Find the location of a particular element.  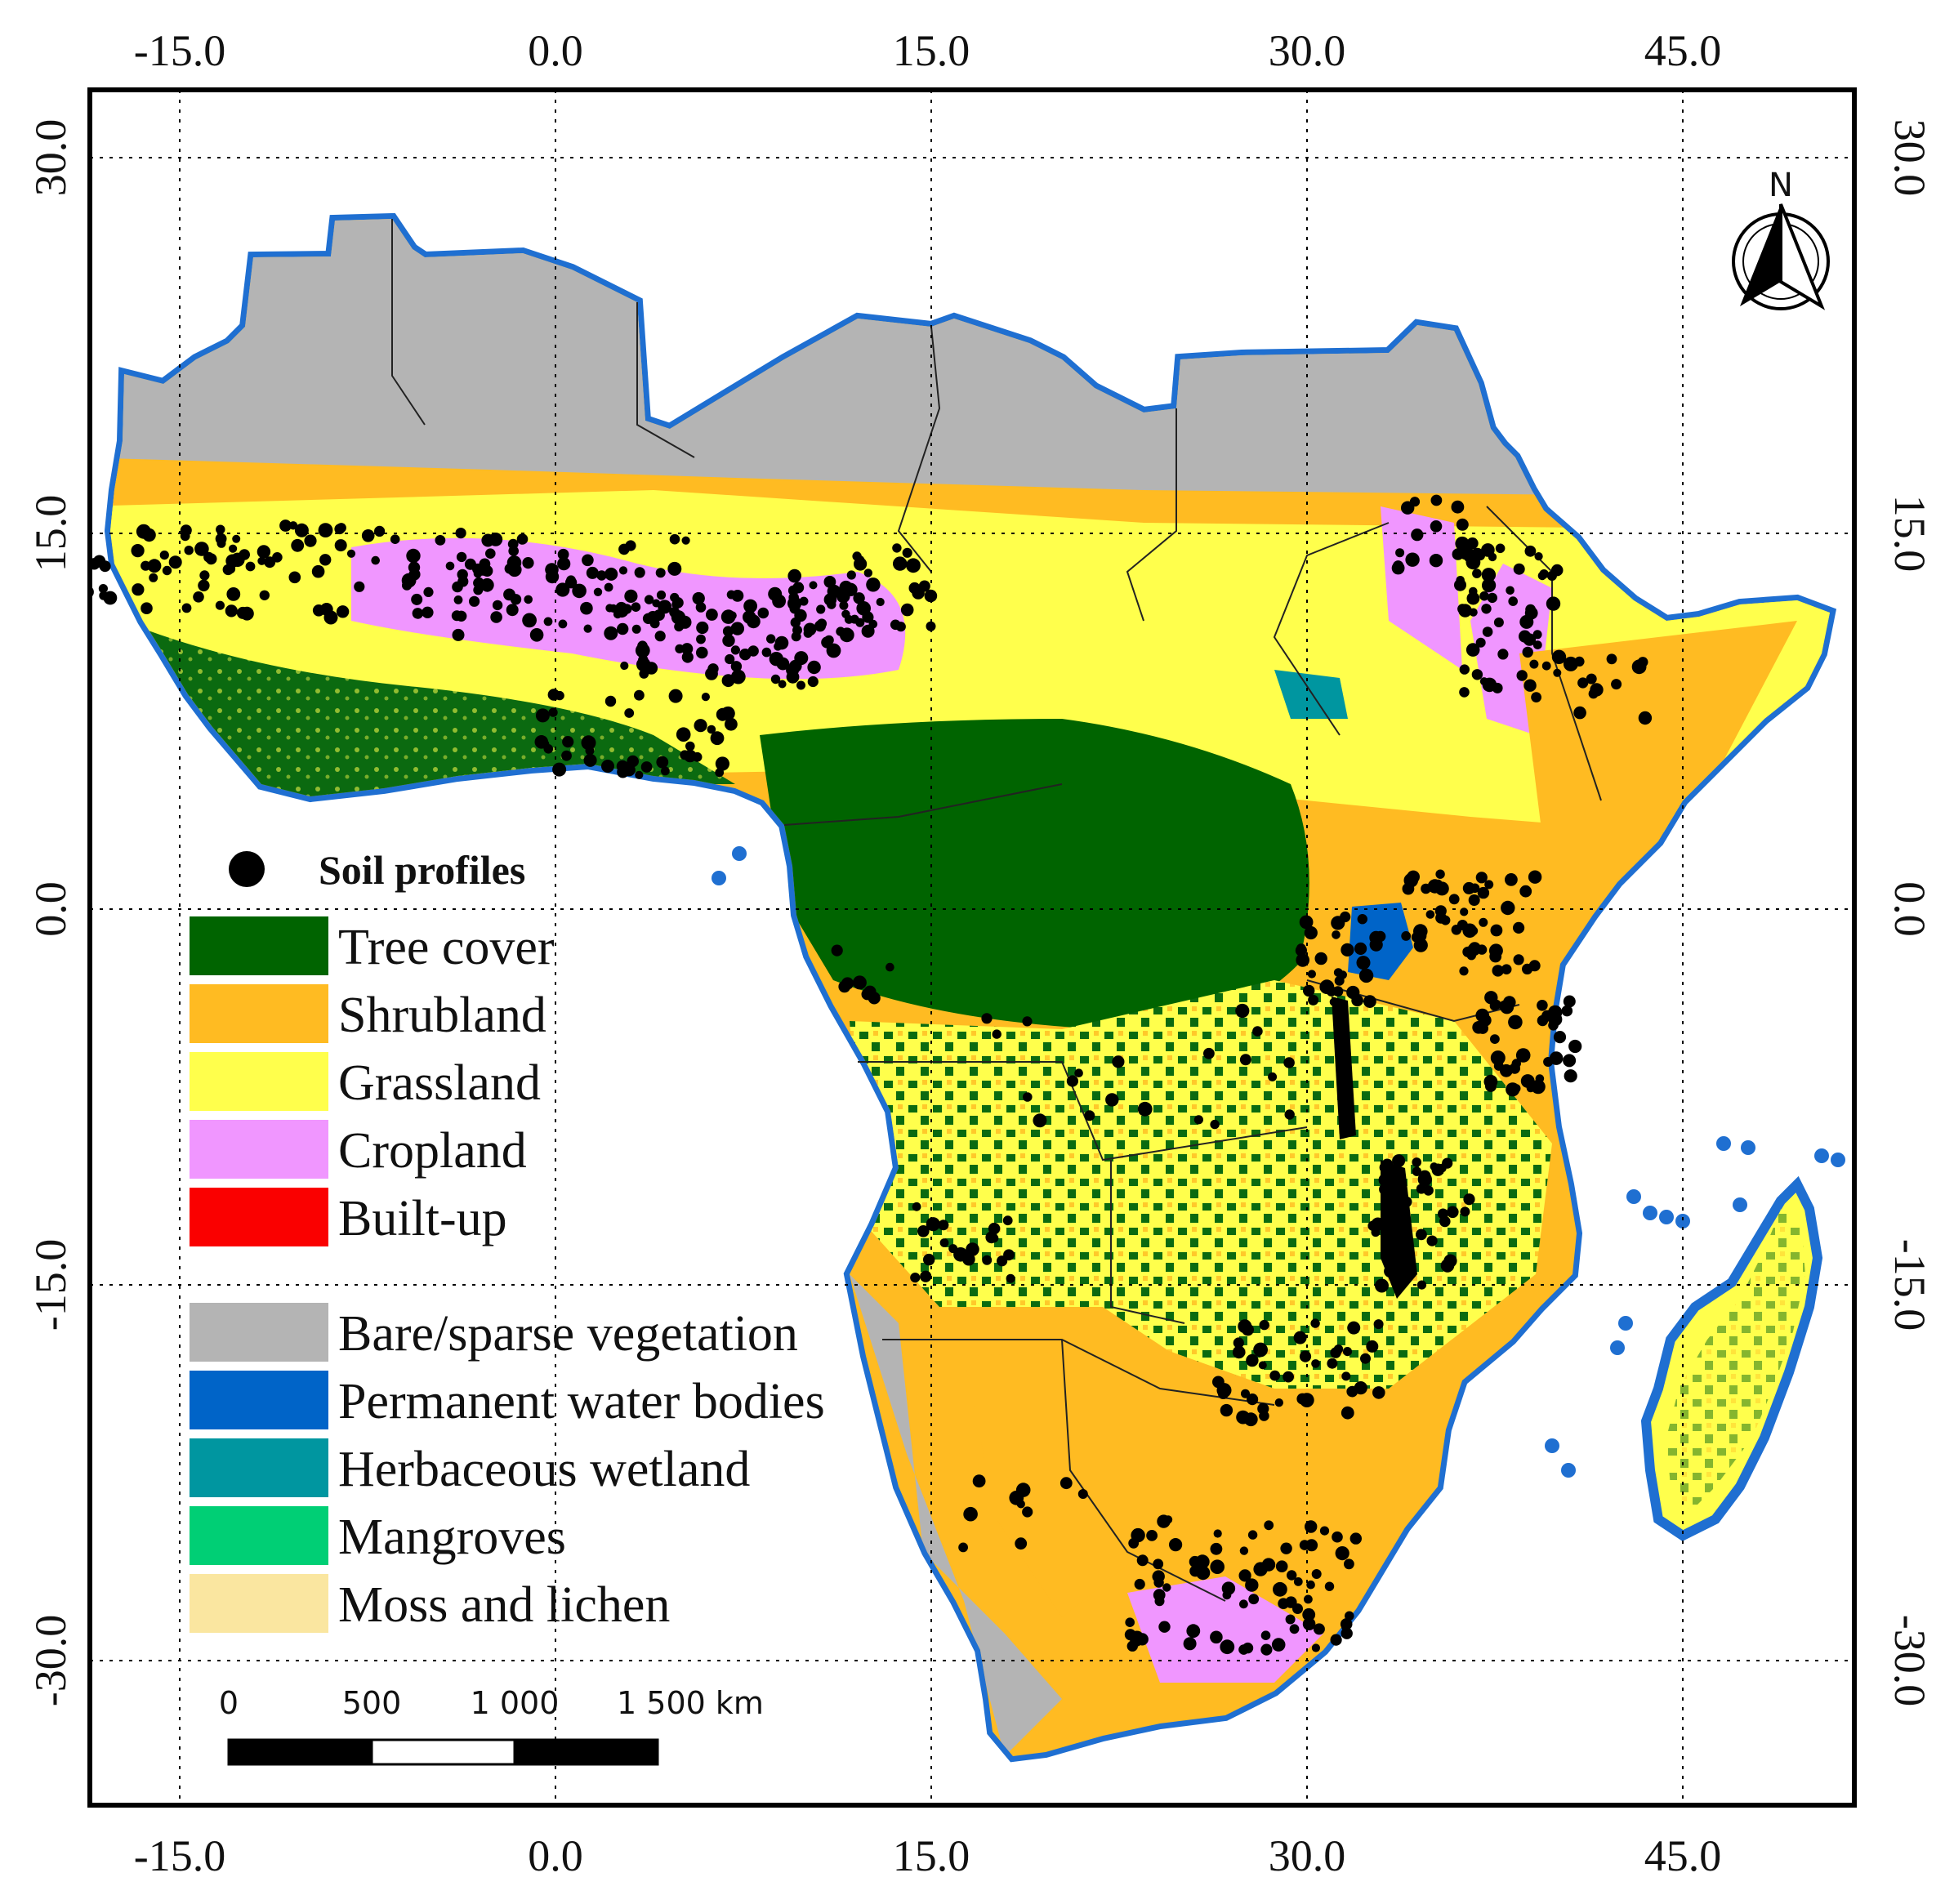

scale-bar: 0 500 1 000 1 500 km is located at coordinates (491, 1725).